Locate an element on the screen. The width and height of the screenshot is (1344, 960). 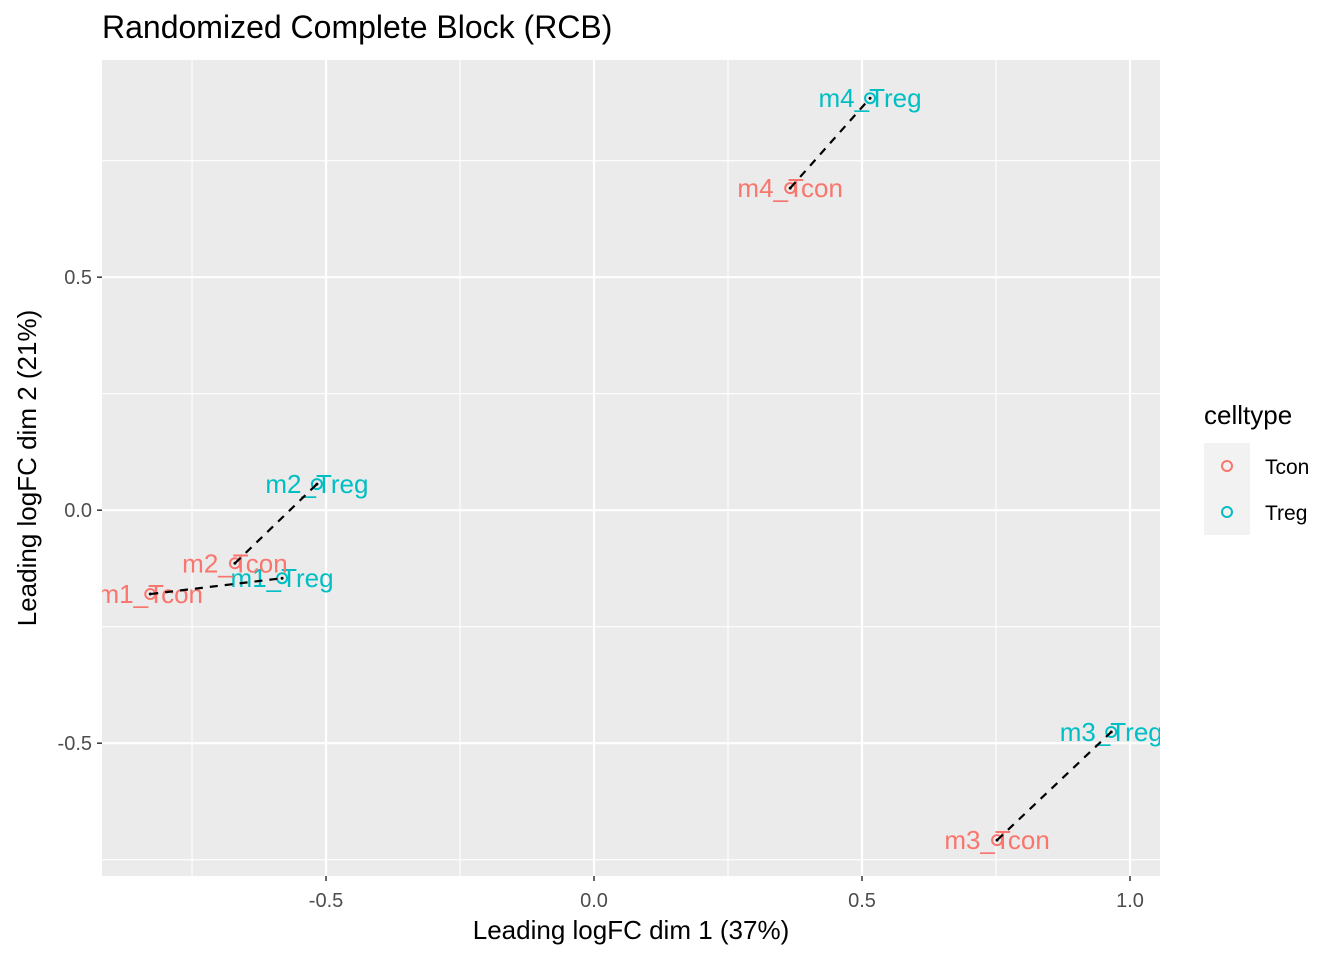
point-center-m3_Treg is located at coordinates (1111, 732).